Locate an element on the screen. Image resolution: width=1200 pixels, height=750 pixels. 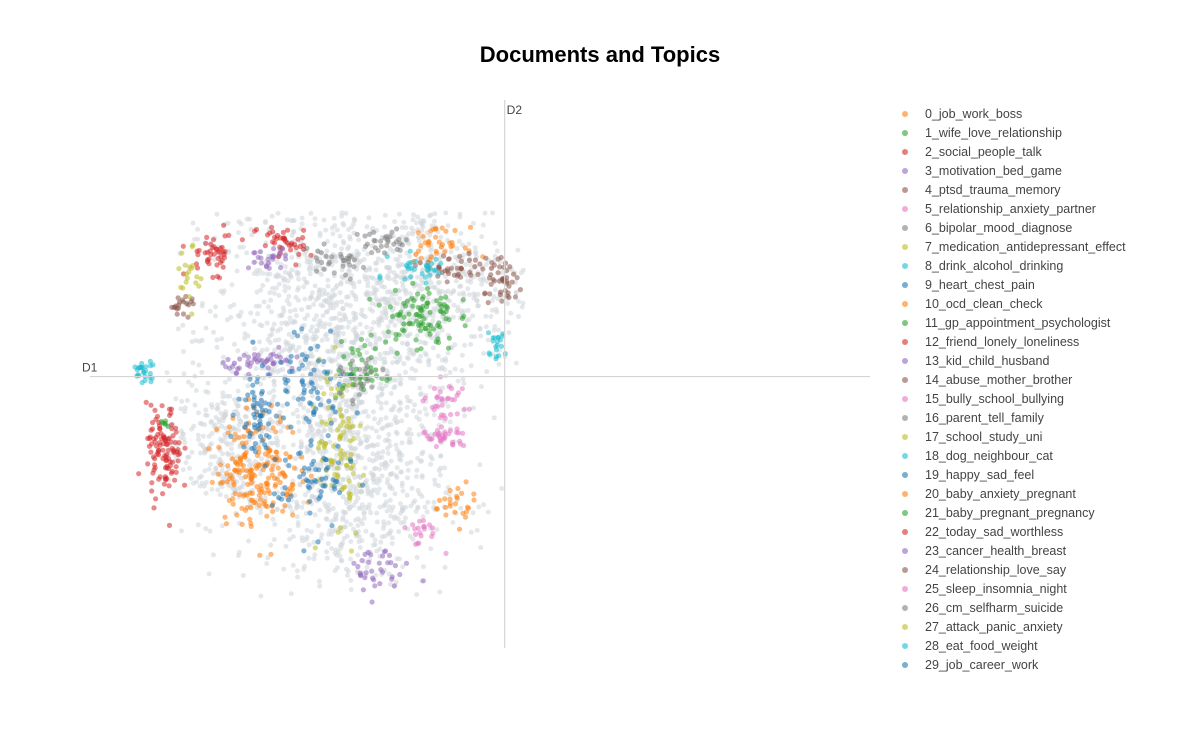
legend-item-5: 5_relationship_anxiety_partner is located at coordinates (1011, 208).